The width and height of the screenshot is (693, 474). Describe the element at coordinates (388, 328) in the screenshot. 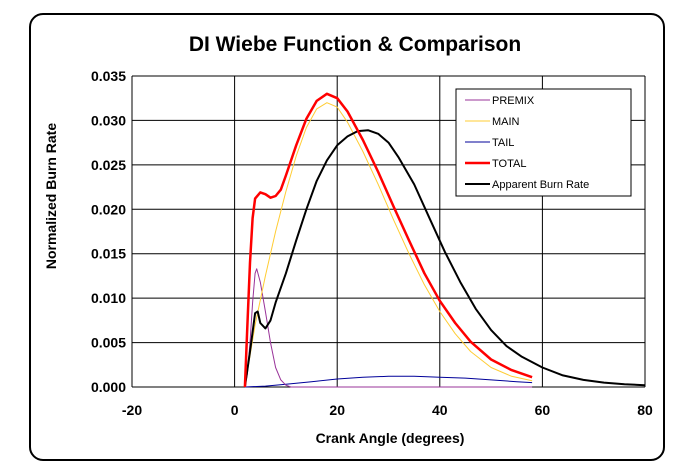

I see `series-line-premix` at that location.